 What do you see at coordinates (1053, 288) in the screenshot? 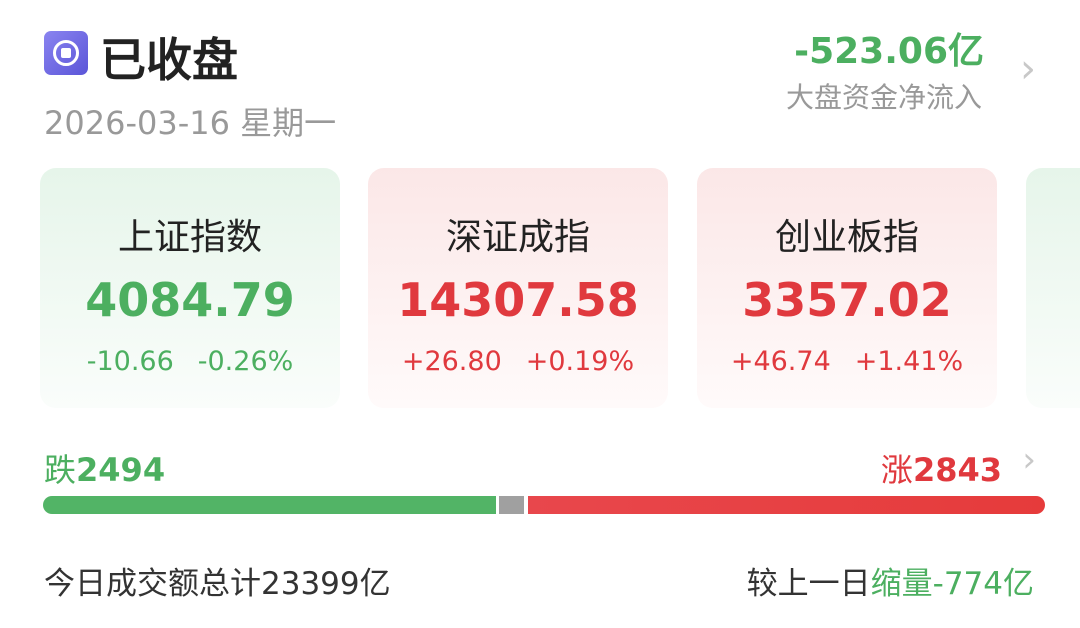
I see `index-card-partial` at bounding box center [1053, 288].